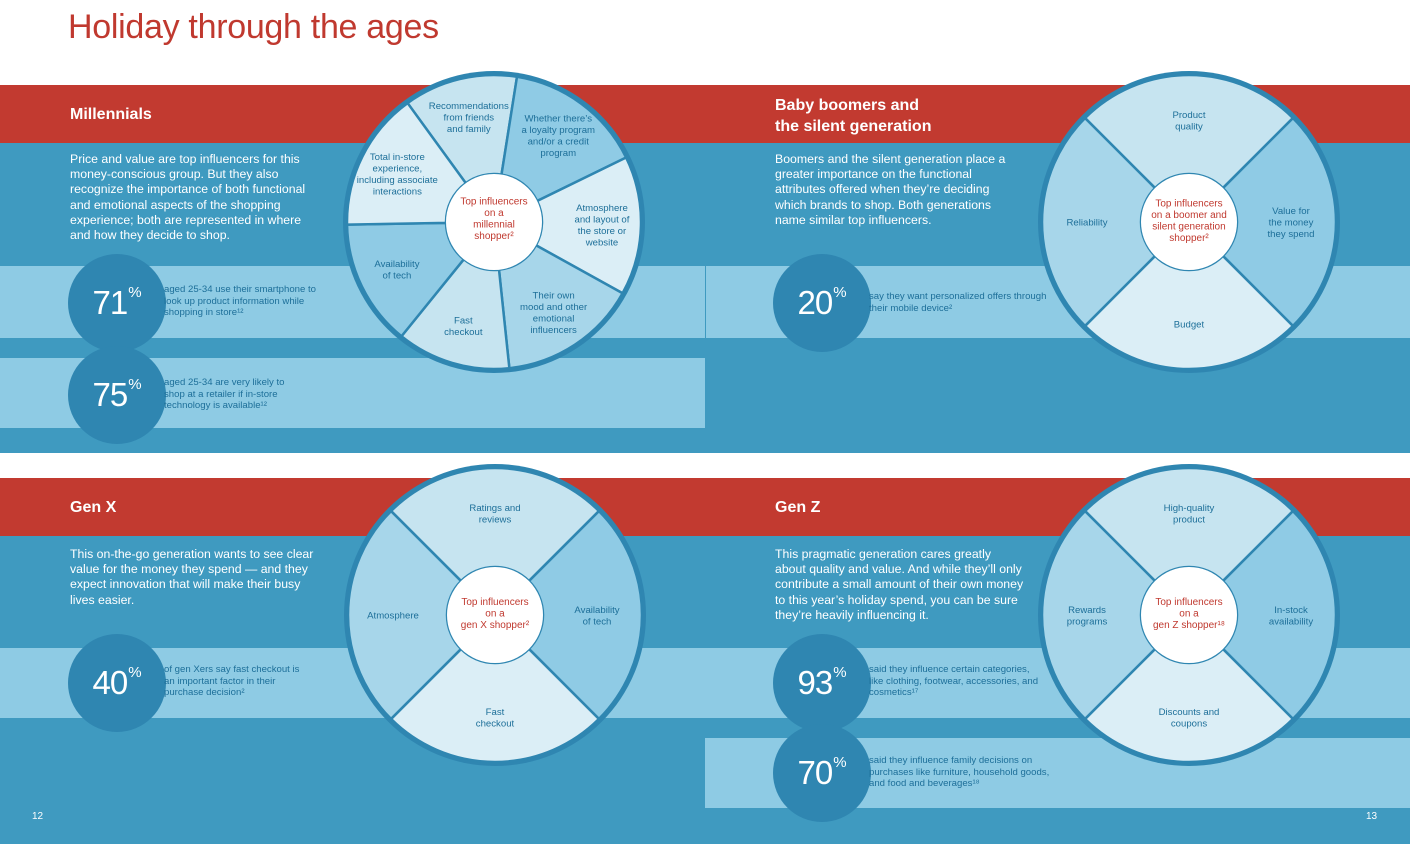  What do you see at coordinates (1087, 616) in the screenshot?
I see `wheel-segment-label: Rewards programs` at bounding box center [1087, 616].